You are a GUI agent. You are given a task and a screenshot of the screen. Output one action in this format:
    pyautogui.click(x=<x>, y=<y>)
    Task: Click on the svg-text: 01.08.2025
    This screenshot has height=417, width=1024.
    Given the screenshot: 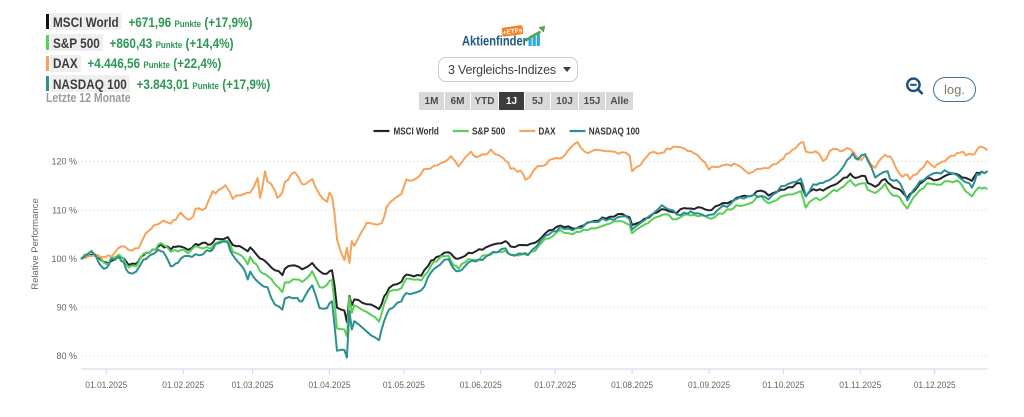 What is the action you would take?
    pyautogui.click(x=632, y=385)
    